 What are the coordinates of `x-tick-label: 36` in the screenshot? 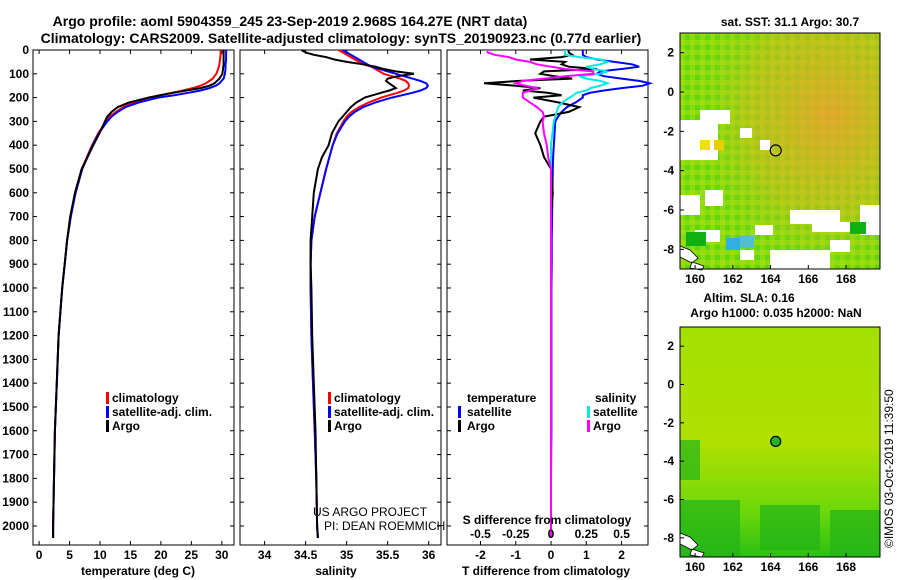 It's located at (429, 555).